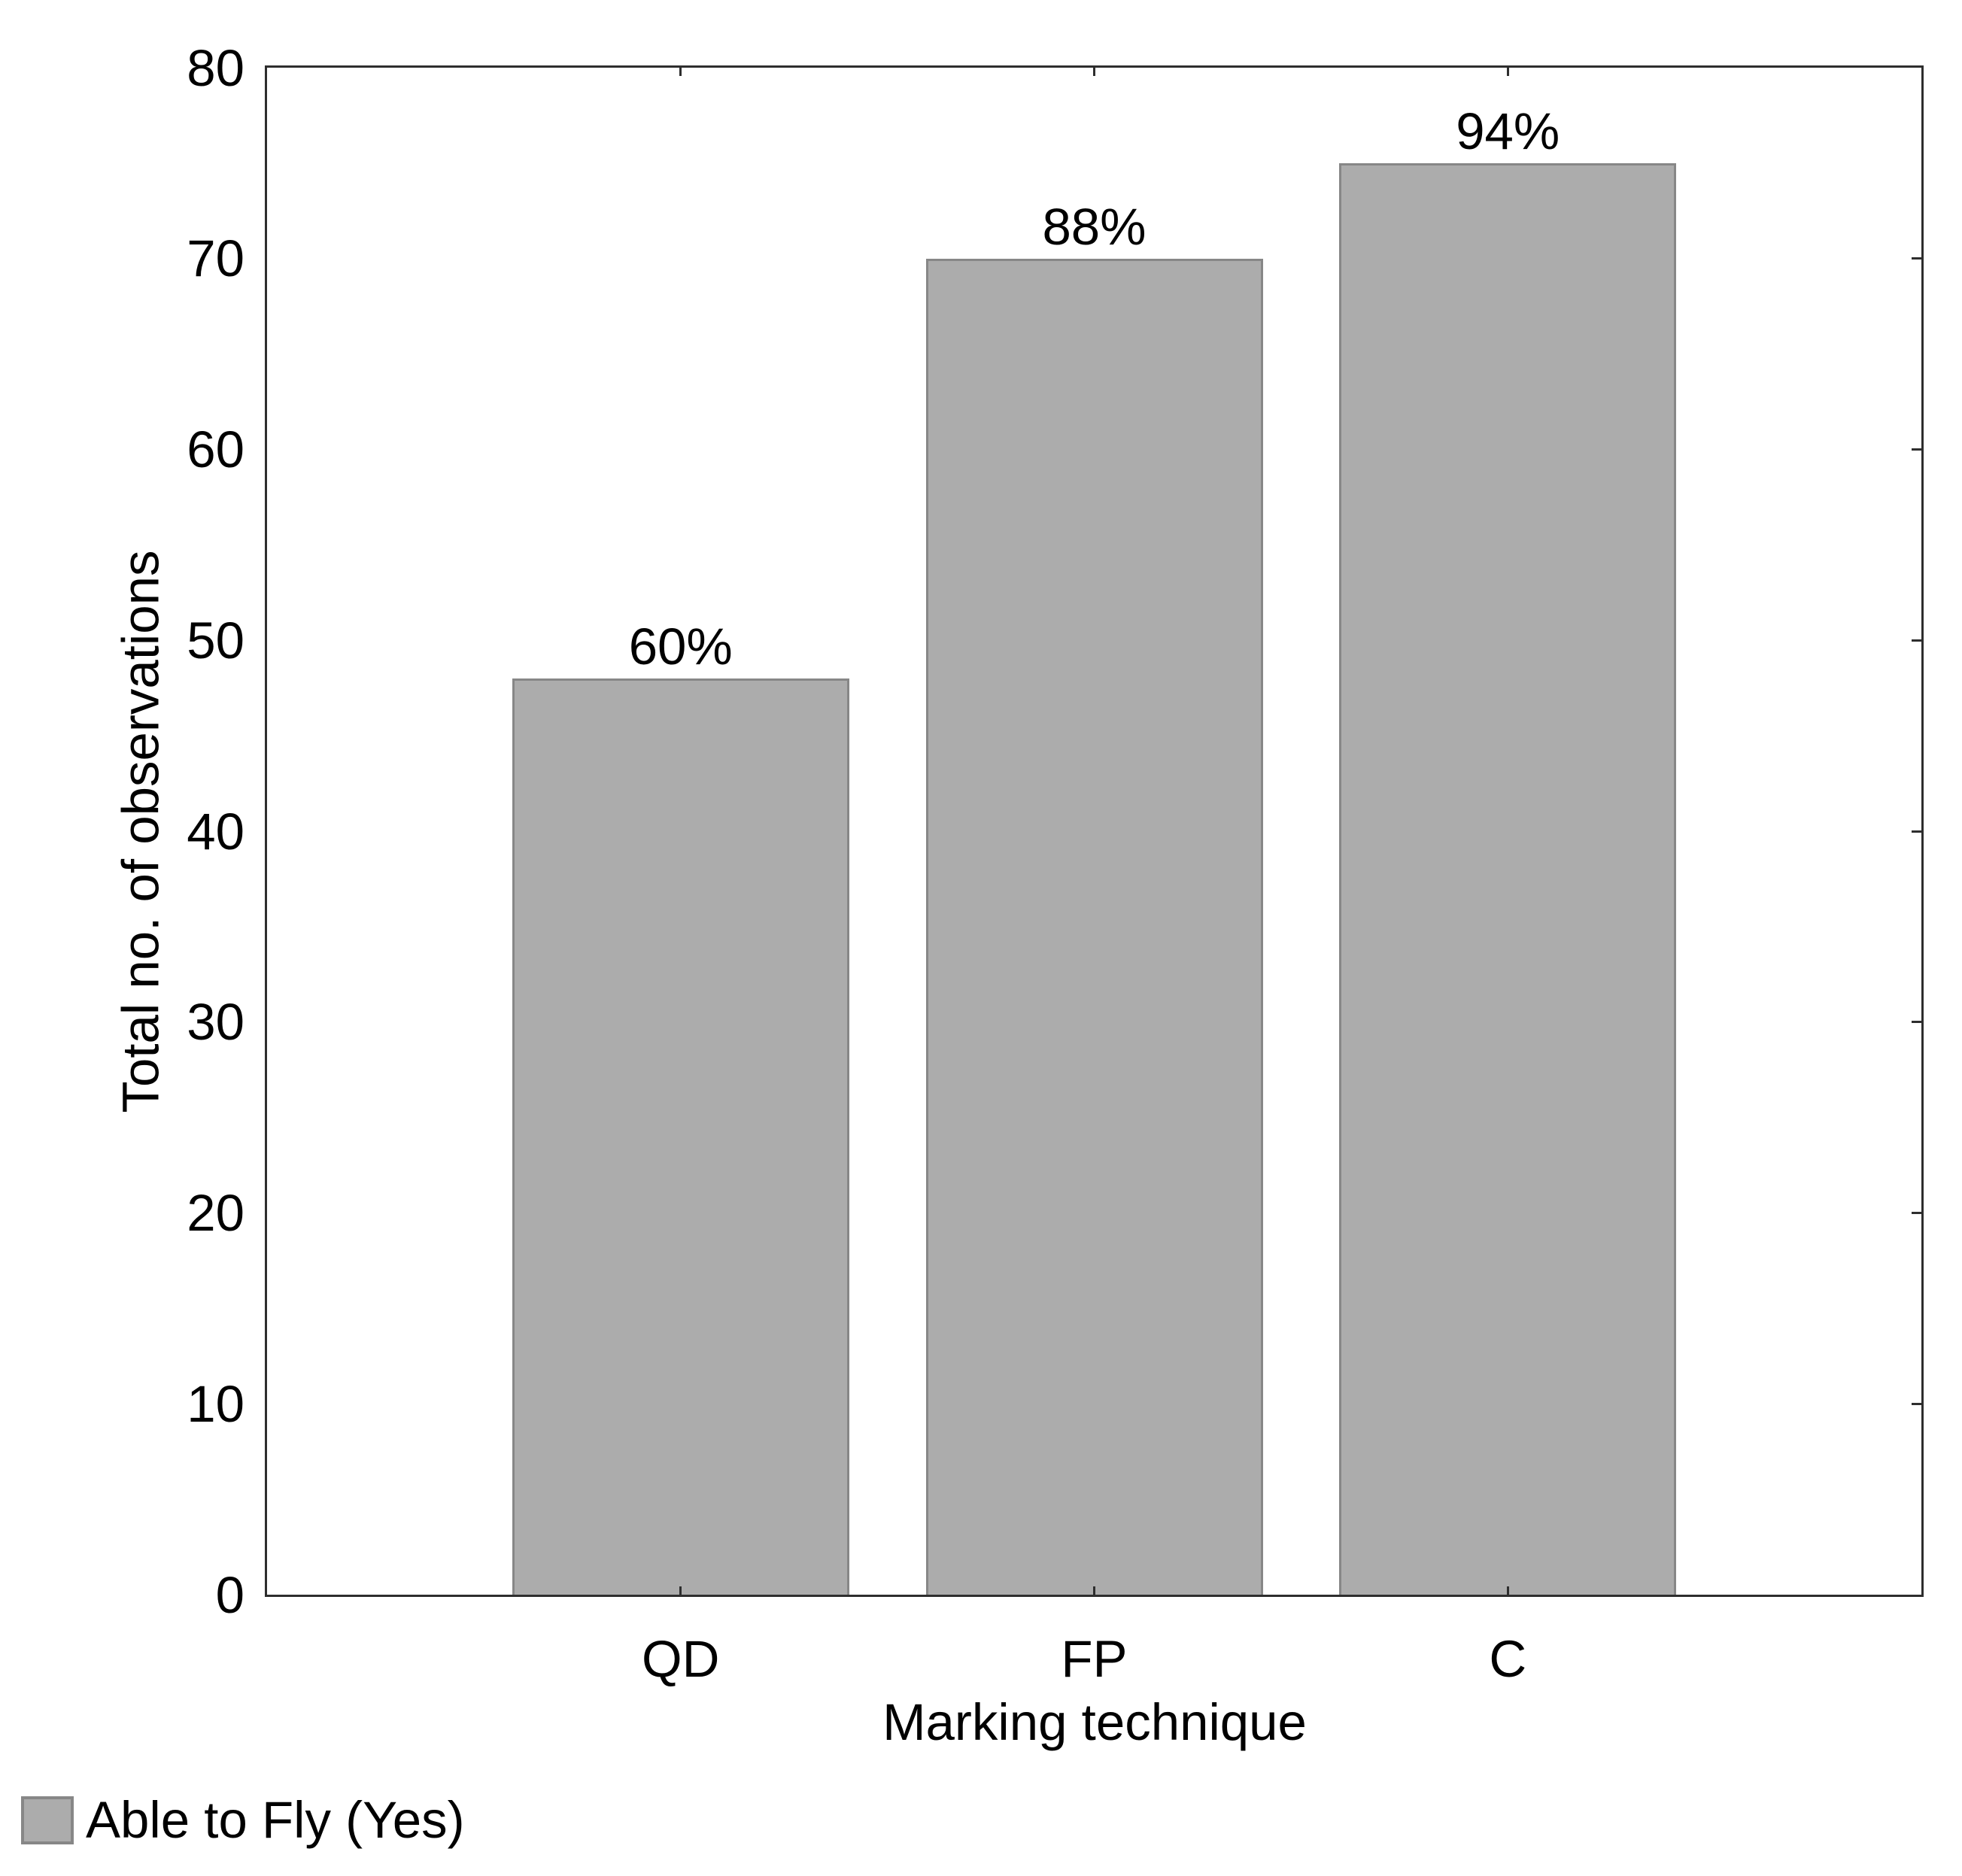 Image resolution: width=1962 pixels, height=1876 pixels. What do you see at coordinates (1094, 1659) in the screenshot?
I see `x-tick-label-fp: FP` at bounding box center [1094, 1659].